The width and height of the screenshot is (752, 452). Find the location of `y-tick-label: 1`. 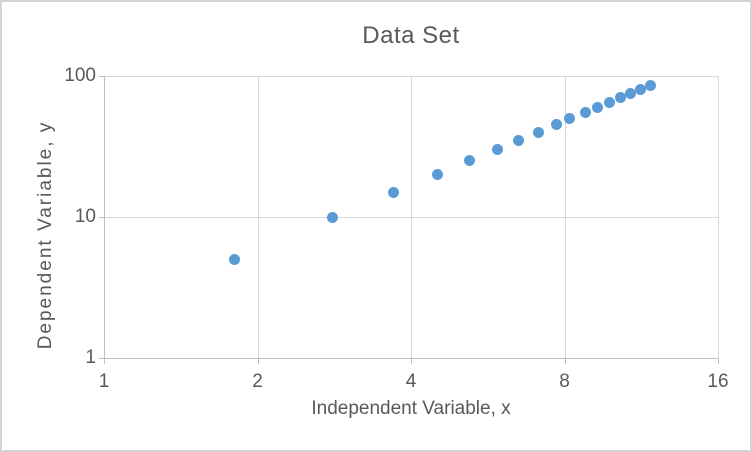

y-tick-label: 1 is located at coordinates (90, 357).